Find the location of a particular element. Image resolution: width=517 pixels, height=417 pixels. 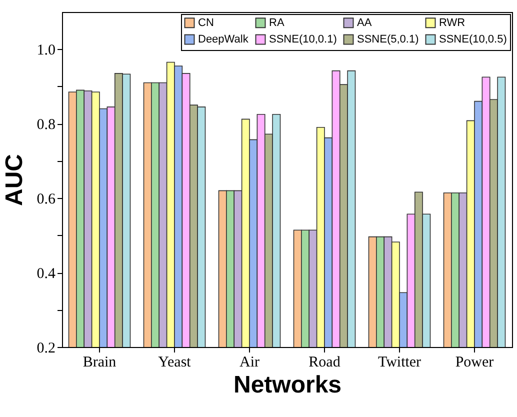

x-tick-label: Brain is located at coordinates (99, 362).